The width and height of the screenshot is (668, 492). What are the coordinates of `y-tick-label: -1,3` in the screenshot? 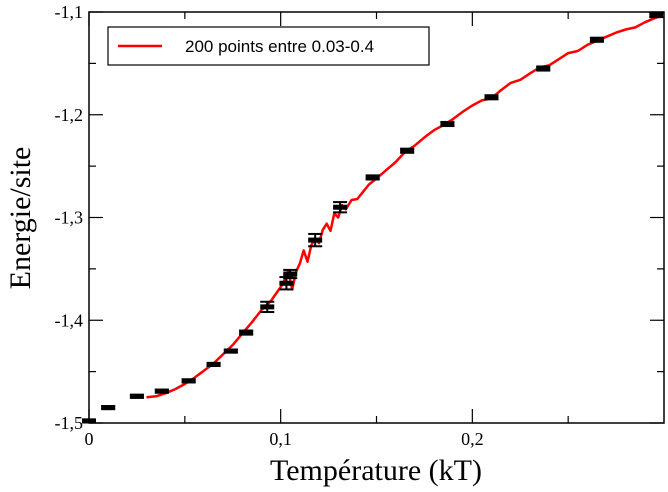 It's located at (69, 218).